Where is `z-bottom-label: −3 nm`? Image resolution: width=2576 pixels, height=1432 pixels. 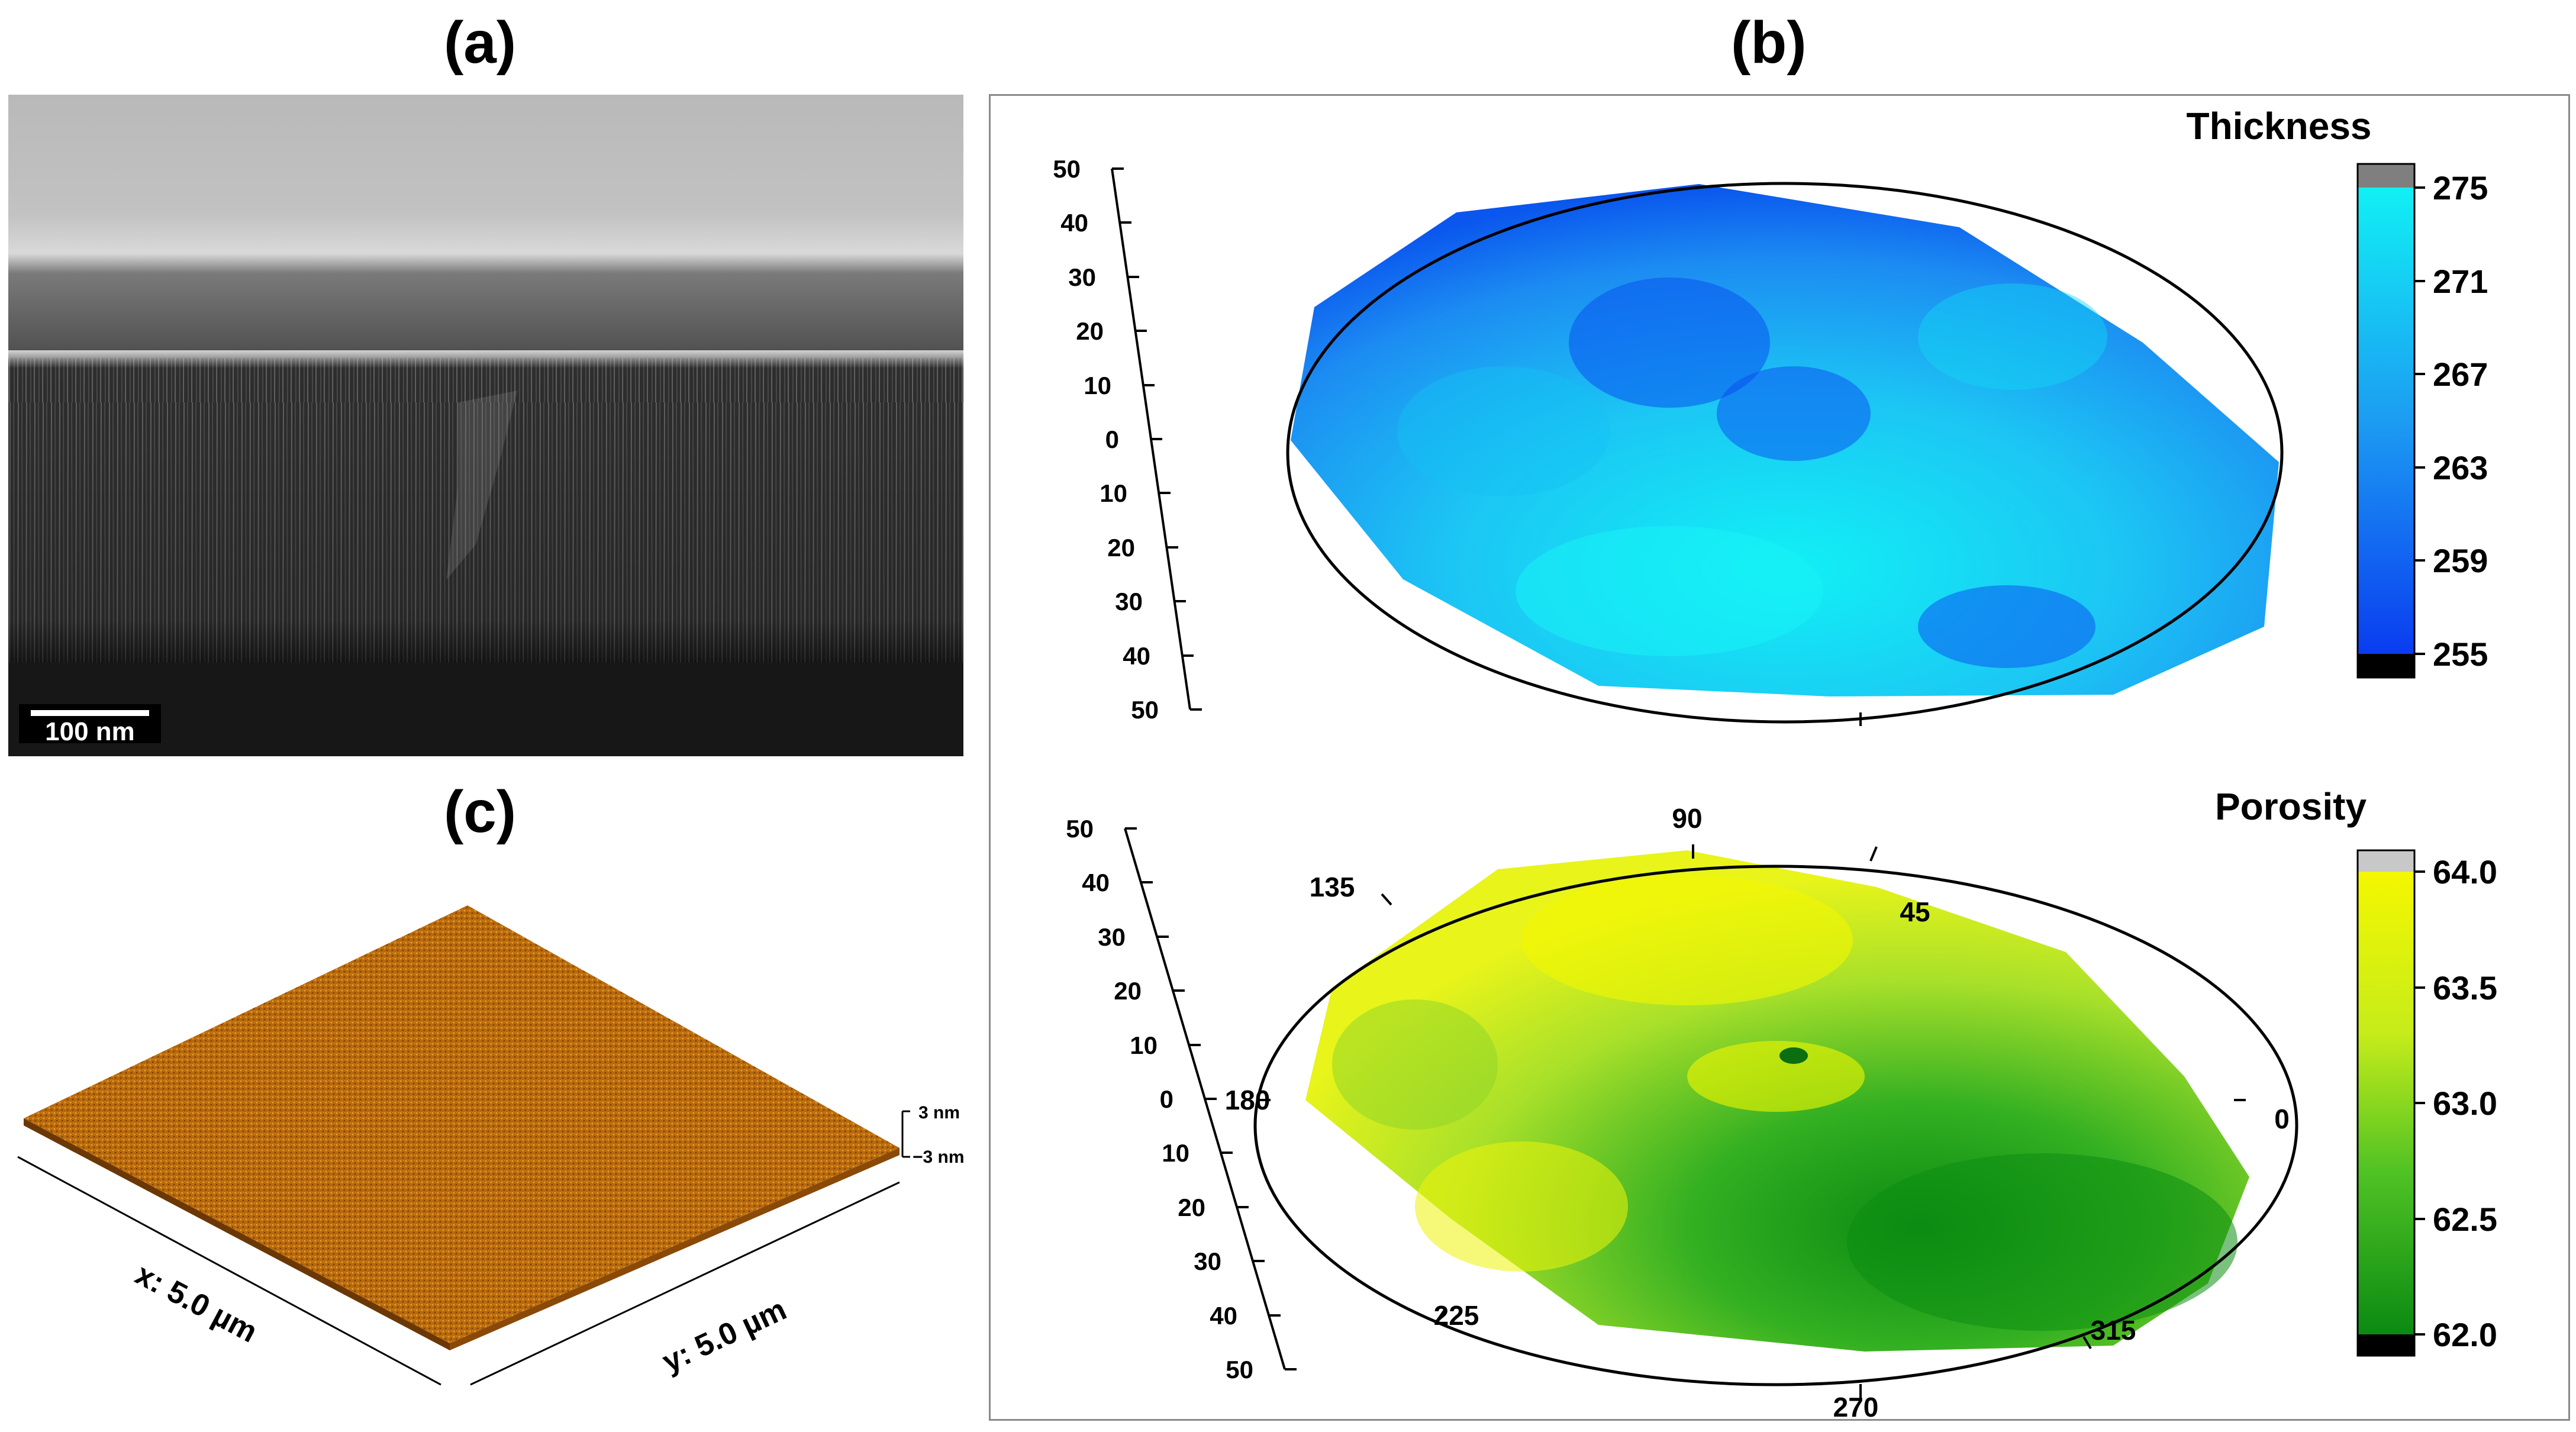 z-bottom-label: −3 nm is located at coordinates (939, 1157).